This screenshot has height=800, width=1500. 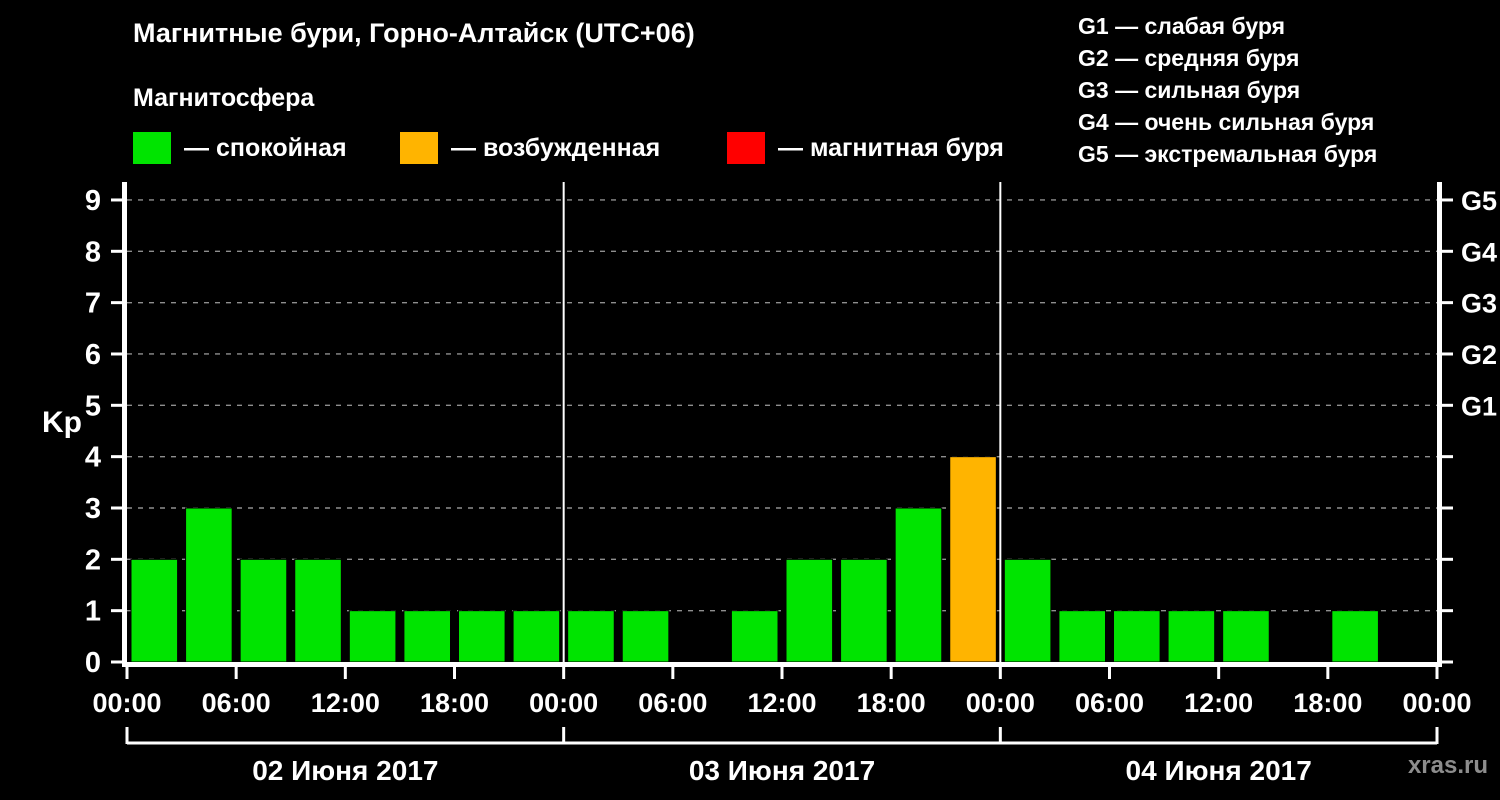 What do you see at coordinates (93, 560) in the screenshot?
I see `svg-text: 2` at bounding box center [93, 560].